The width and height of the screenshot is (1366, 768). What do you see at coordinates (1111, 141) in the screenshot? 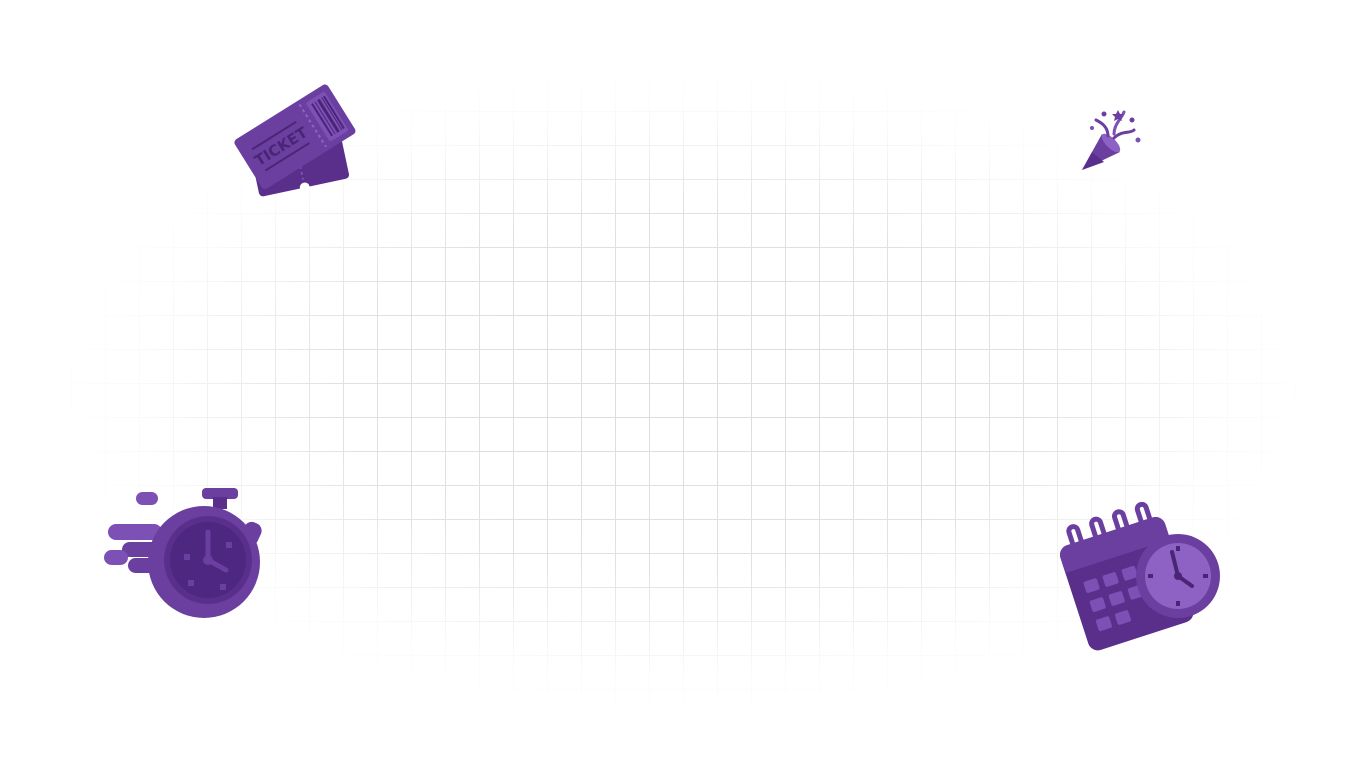
I see `party-popper-icon` at bounding box center [1111, 141].